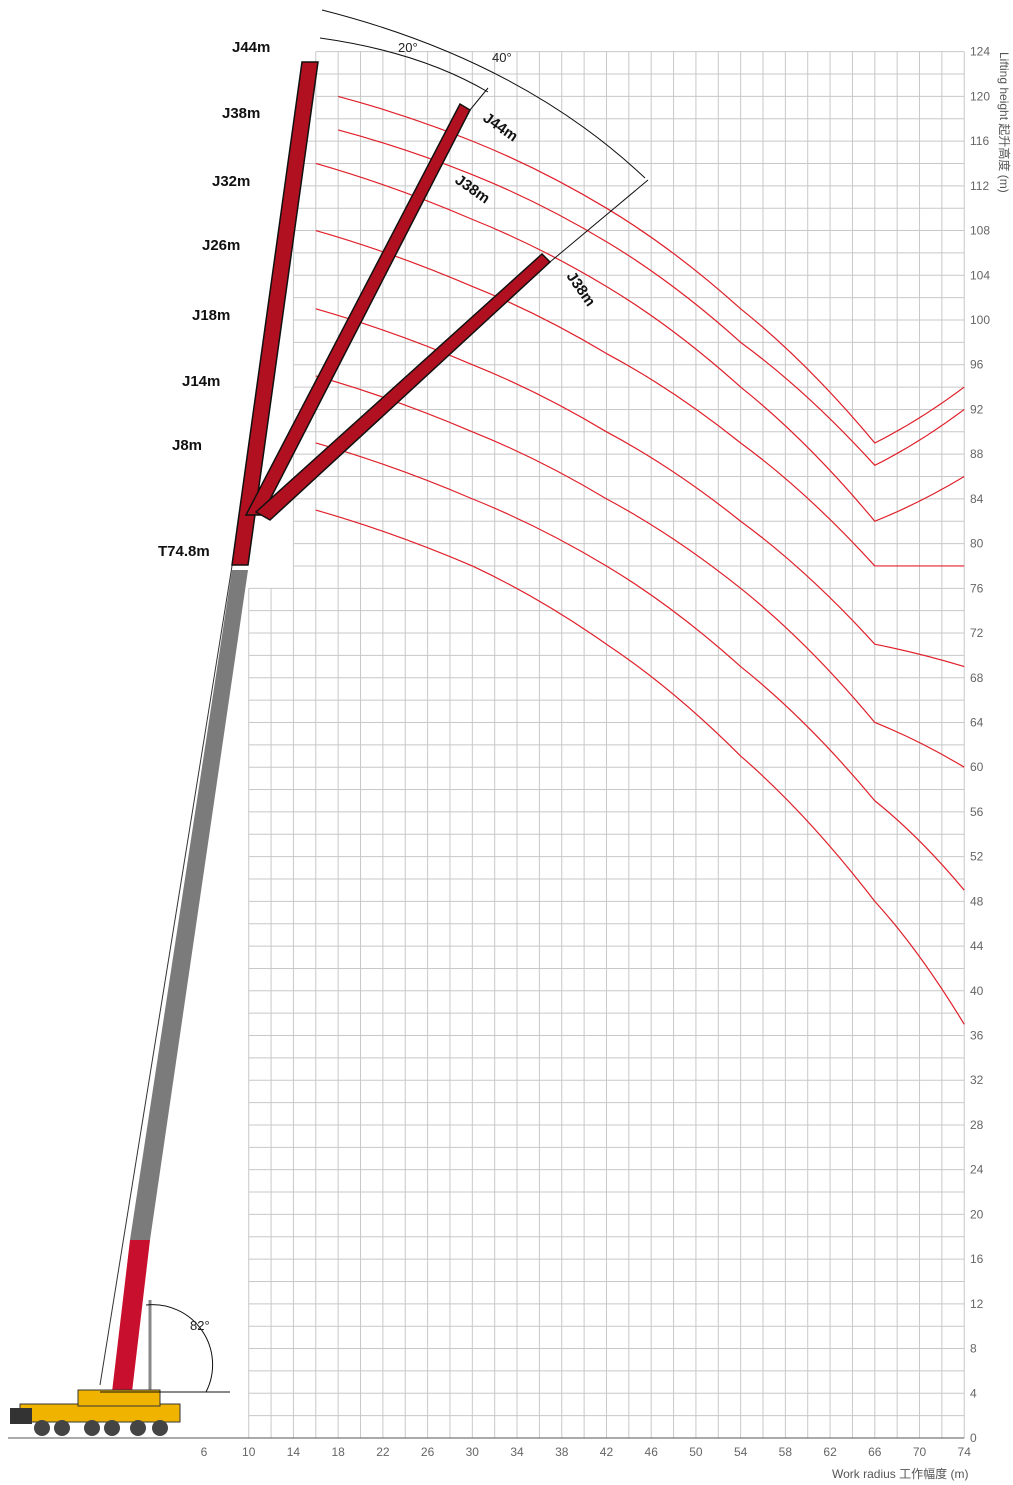  I want to click on jib20-label-j44m: J44m, so click(500, 127).